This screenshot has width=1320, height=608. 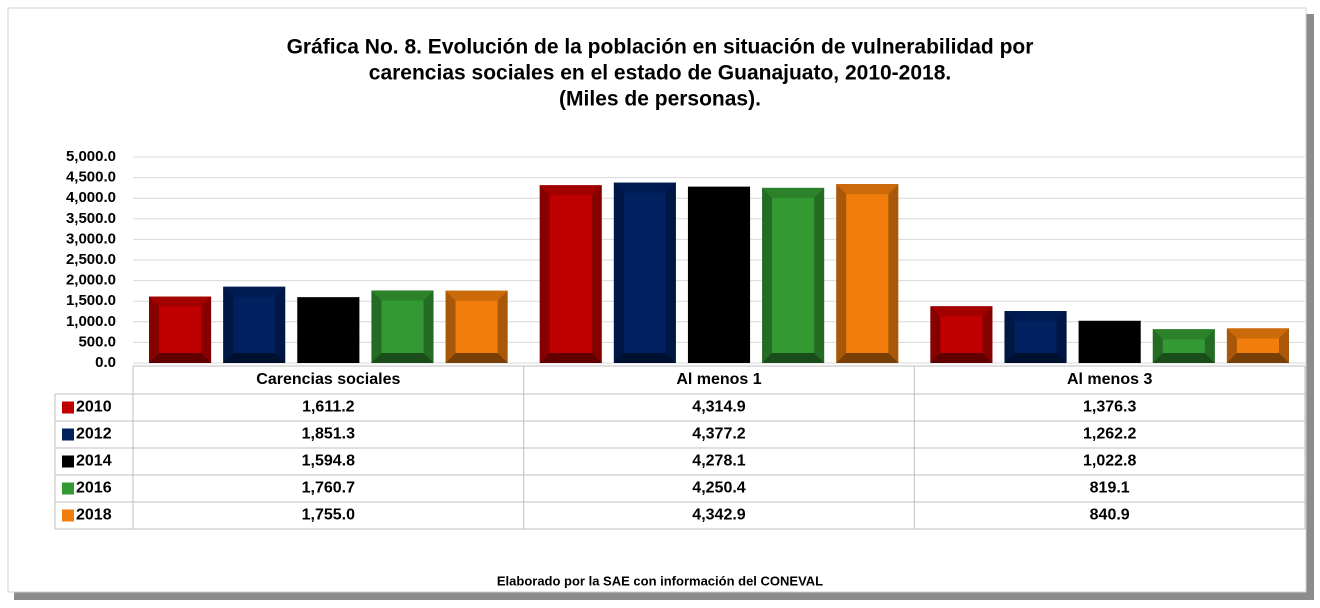 What do you see at coordinates (91, 300) in the screenshot?
I see `y-tick-label: 1,500.0` at bounding box center [91, 300].